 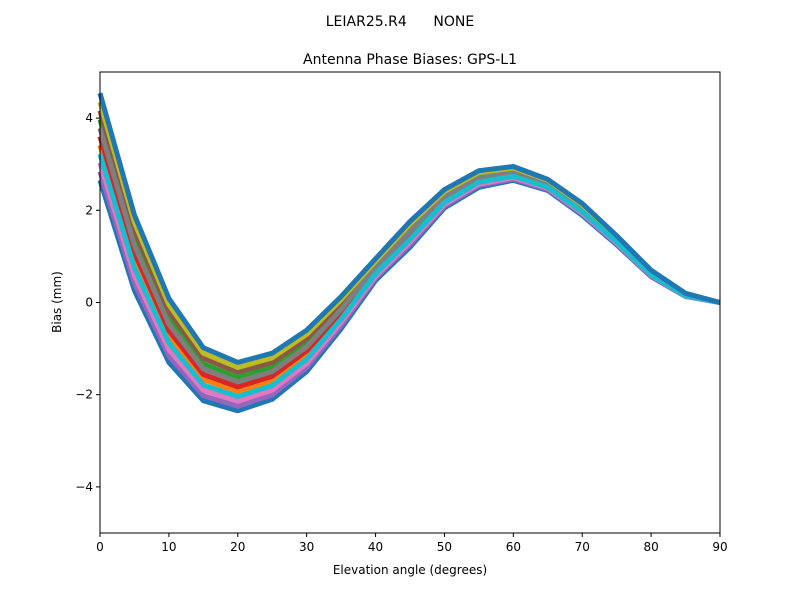 What do you see at coordinates (412, 543) in the screenshot?
I see `x-axis: 0 10 20 30 40 50 60 70 80 90` at bounding box center [412, 543].